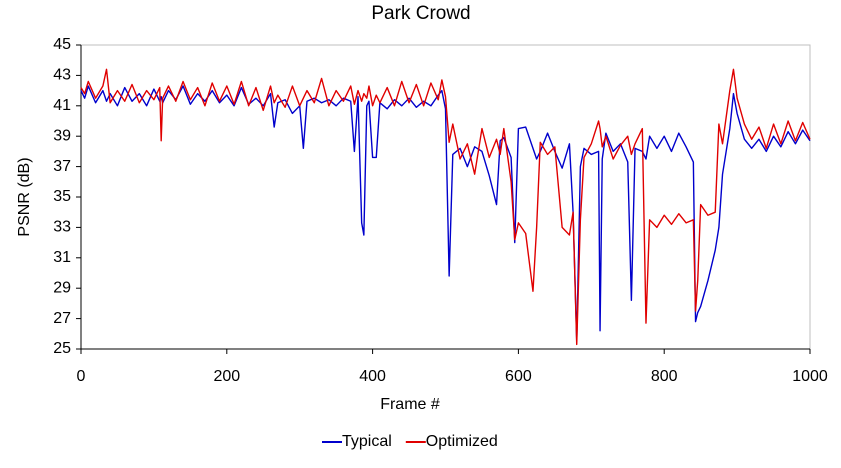  I want to click on y-tick-label: 25, so click(62, 348).